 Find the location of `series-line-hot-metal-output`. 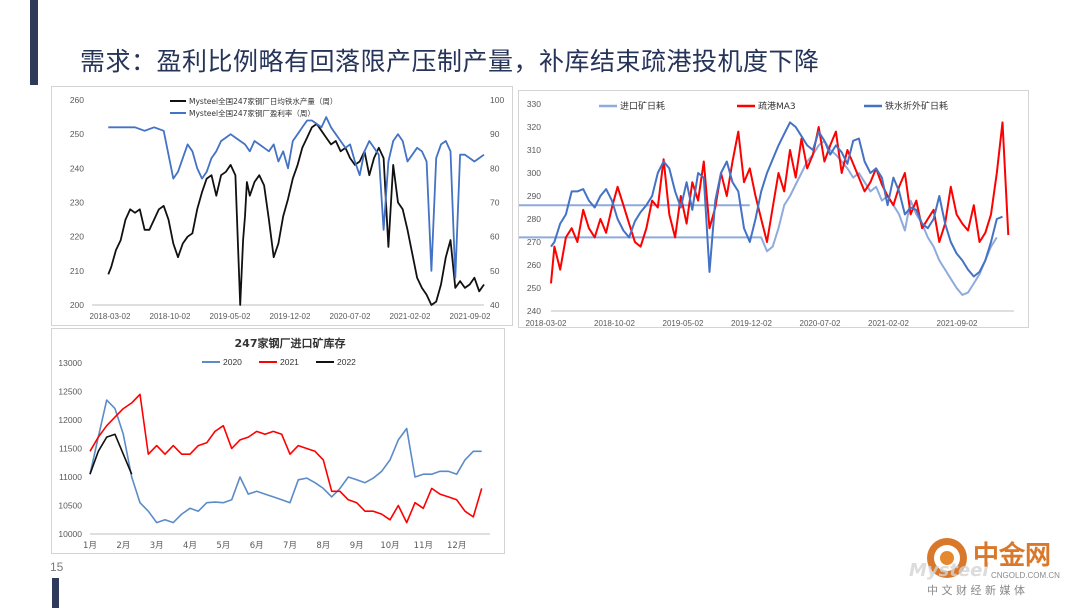

series-line-hot-metal-output is located at coordinates (296, 214).